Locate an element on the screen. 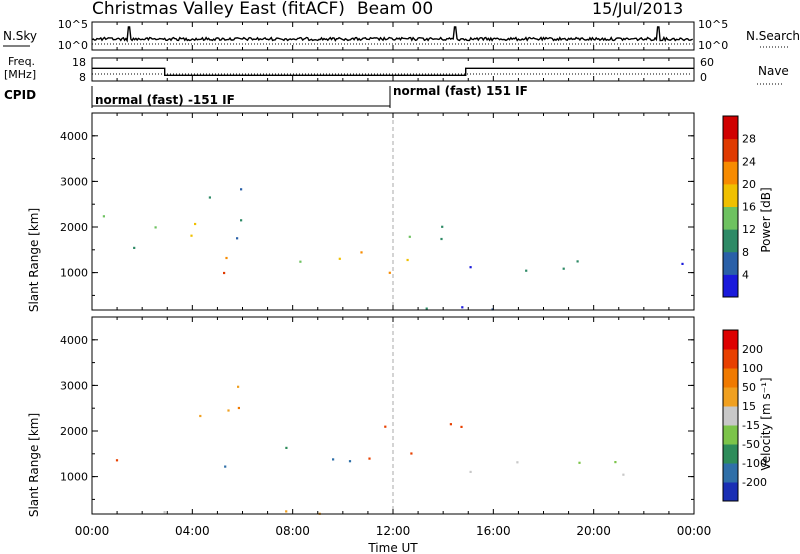 This screenshot has width=800, height=554. freq-line is located at coordinates (393, 71).